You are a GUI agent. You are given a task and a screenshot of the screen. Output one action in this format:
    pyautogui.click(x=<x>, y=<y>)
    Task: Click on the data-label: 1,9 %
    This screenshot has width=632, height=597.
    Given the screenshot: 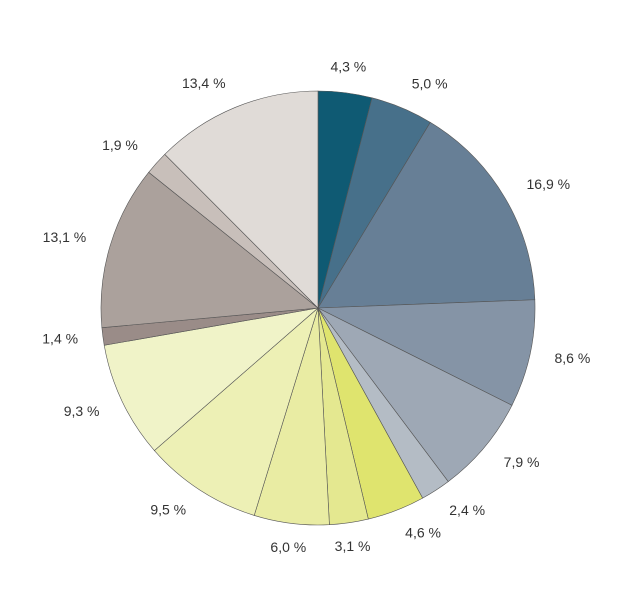 What is the action you would take?
    pyautogui.click(x=120, y=145)
    